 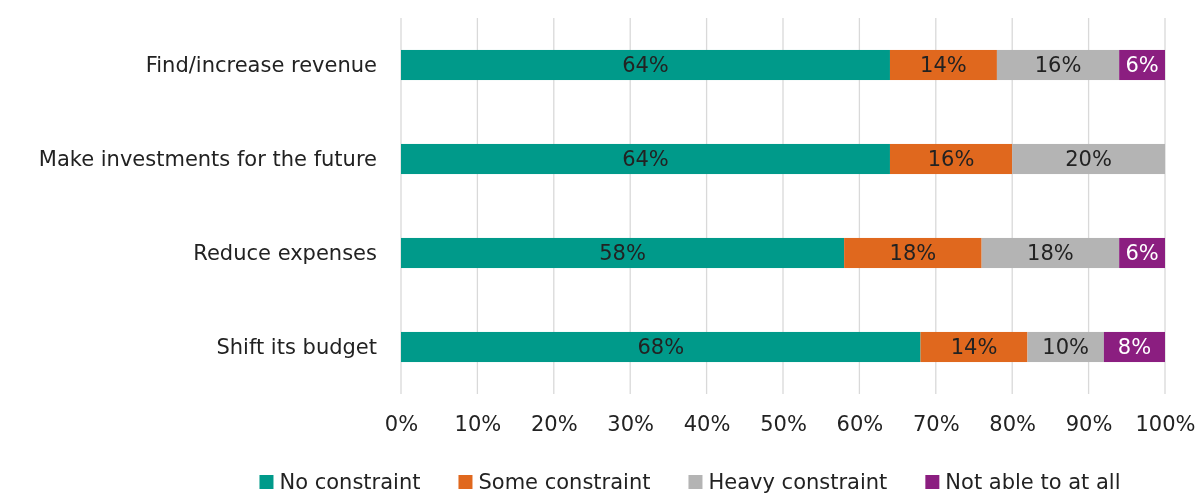 What do you see at coordinates (478, 423) in the screenshot?
I see `x-tick-label: 10%` at bounding box center [478, 423].